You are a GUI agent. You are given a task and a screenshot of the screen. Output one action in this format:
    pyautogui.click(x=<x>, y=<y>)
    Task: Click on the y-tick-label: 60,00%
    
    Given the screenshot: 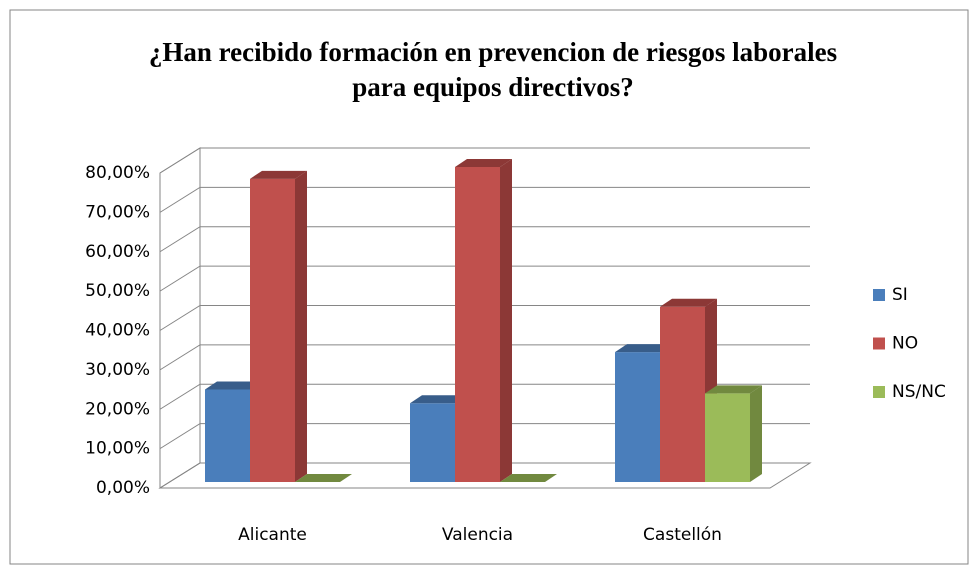 What is the action you would take?
    pyautogui.click(x=117, y=252)
    